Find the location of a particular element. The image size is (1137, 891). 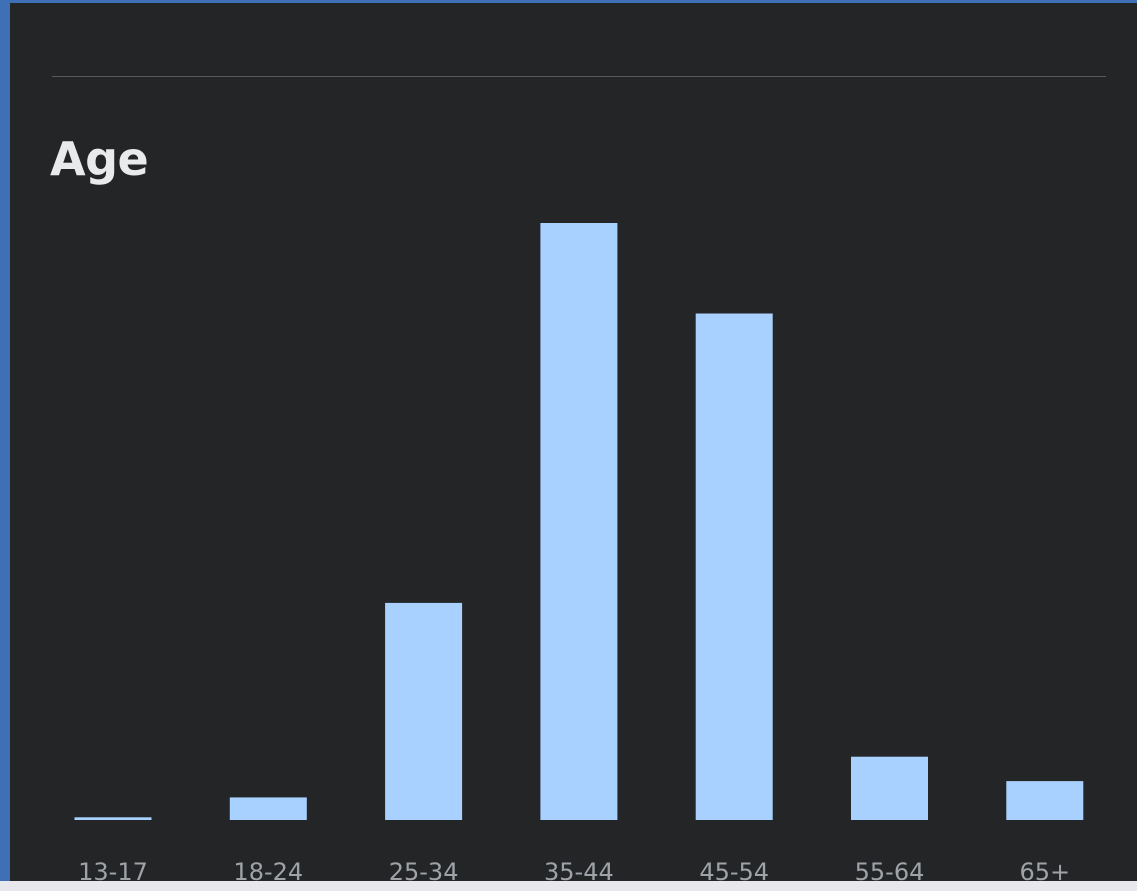

bar-65+ is located at coordinates (1045, 800).